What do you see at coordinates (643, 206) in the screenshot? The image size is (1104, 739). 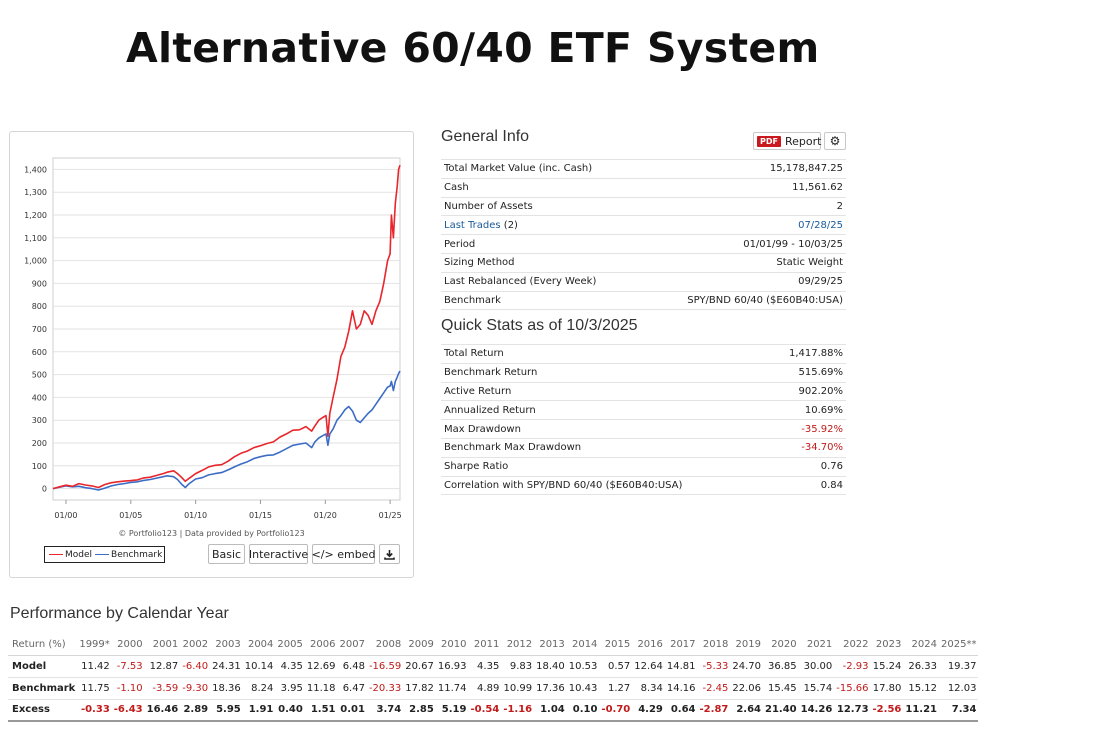 I see `general-info-row: Number of Assets 2` at bounding box center [643, 206].